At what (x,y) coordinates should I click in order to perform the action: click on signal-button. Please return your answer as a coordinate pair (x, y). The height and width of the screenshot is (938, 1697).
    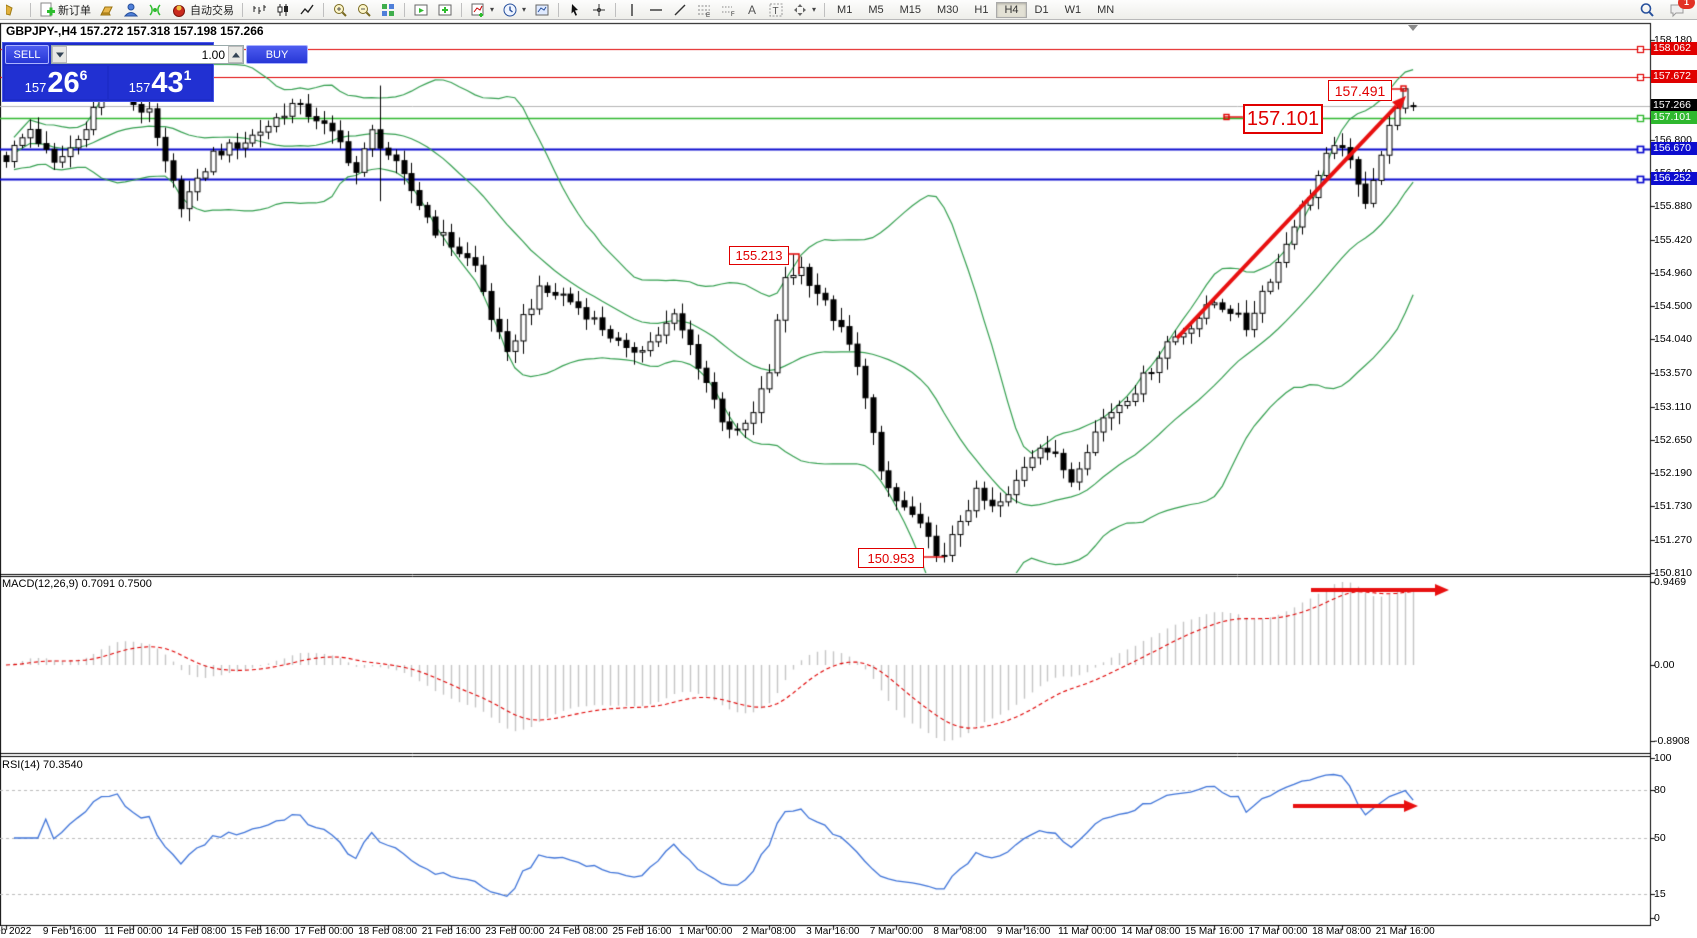
    Looking at the image, I should click on (155, 10).